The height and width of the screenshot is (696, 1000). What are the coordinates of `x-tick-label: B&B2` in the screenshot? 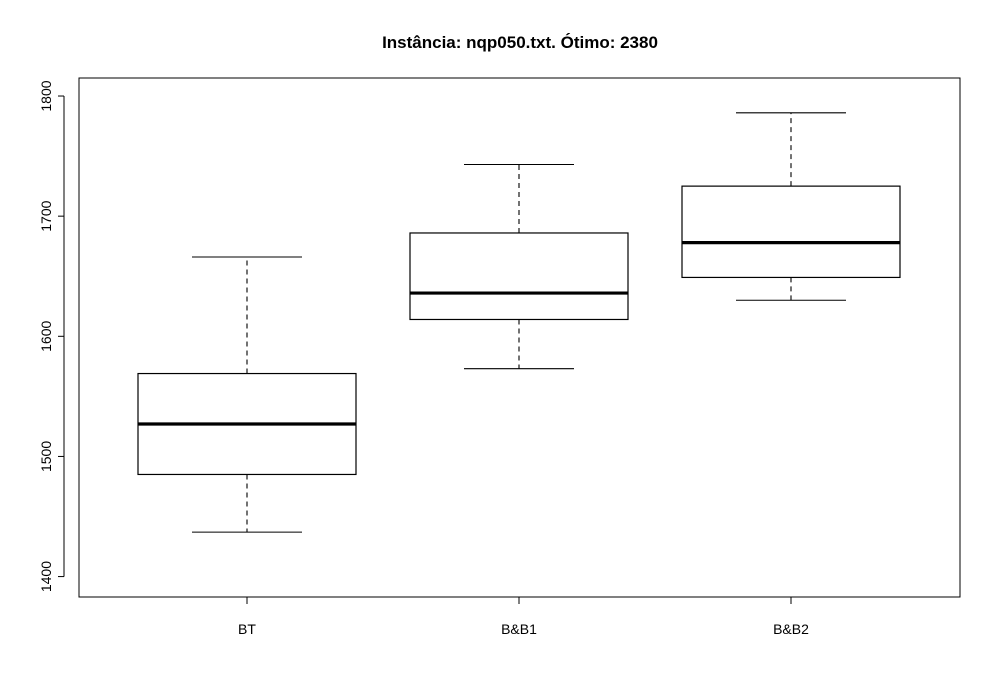 It's located at (791, 629).